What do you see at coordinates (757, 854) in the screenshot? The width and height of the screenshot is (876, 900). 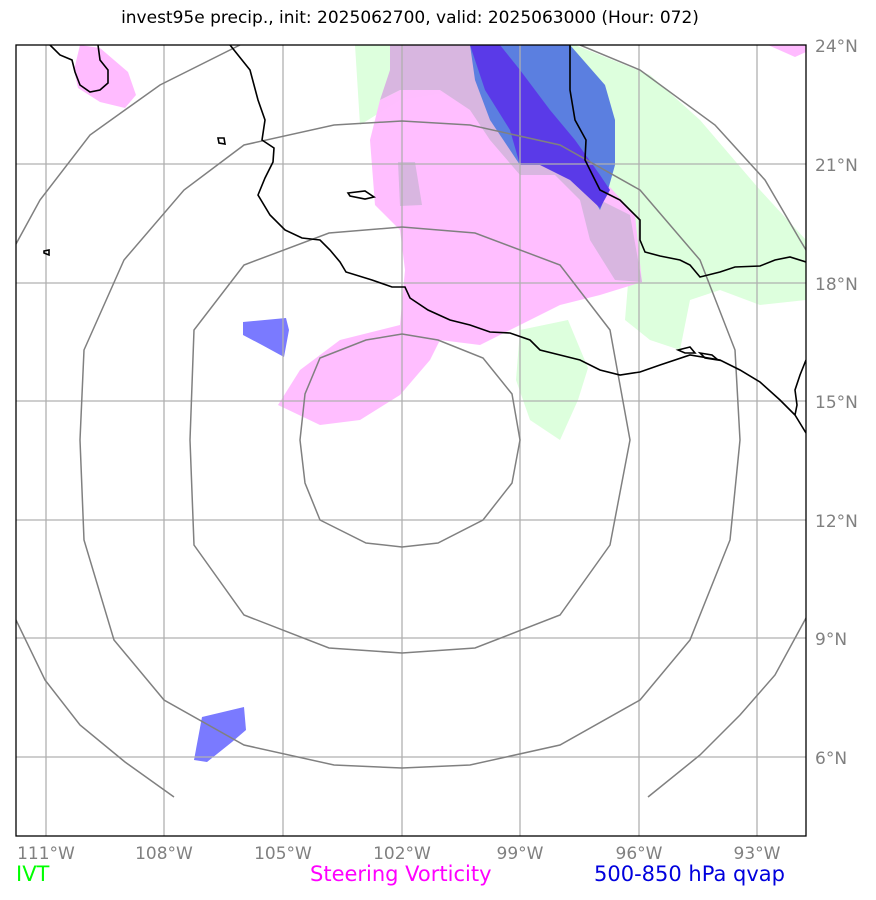 I see `lon-label: 93°W` at bounding box center [757, 854].